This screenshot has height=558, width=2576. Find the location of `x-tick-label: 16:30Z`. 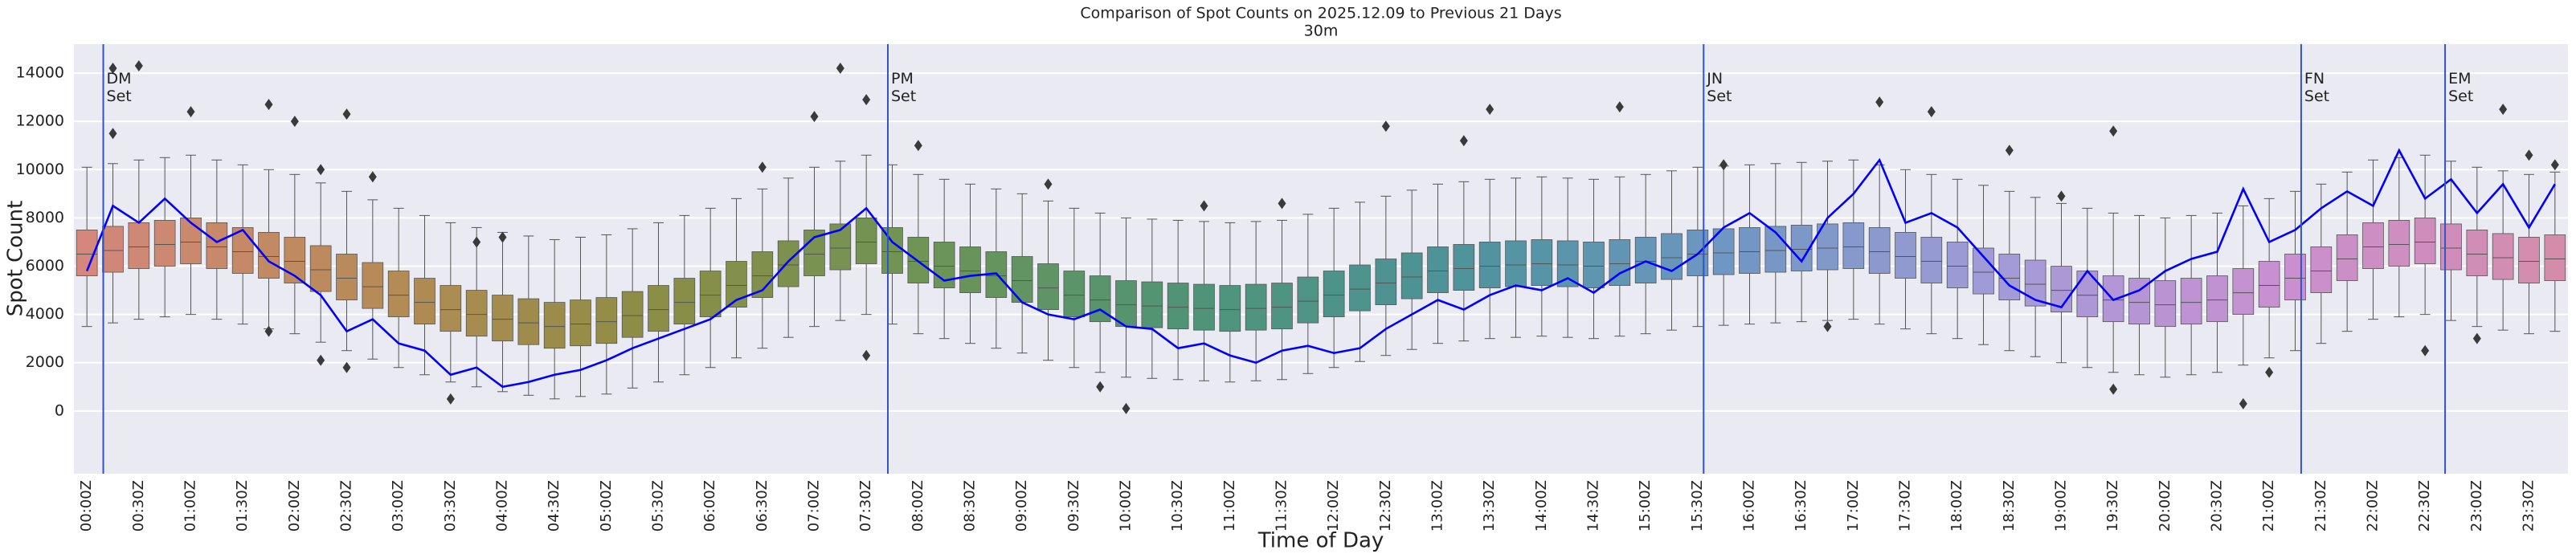

x-tick-label: 16:30Z is located at coordinates (1801, 506).